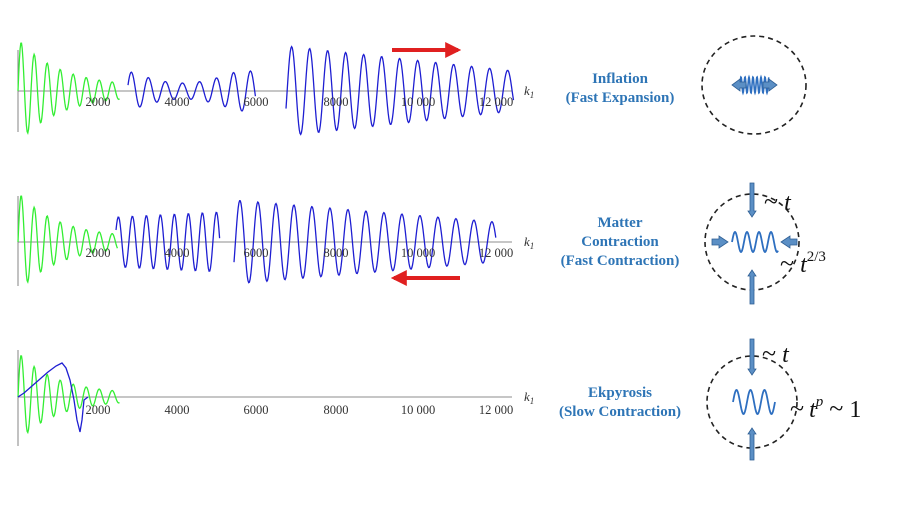 The width and height of the screenshot is (899, 506). Describe the element at coordinates (177, 410) in the screenshot. I see `ekpyrosis-tick-4000: 4000` at that location.